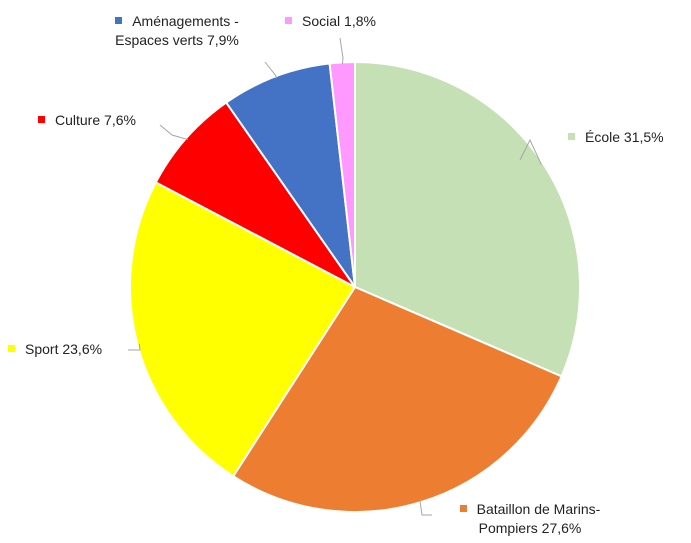  What do you see at coordinates (222, 40) in the screenshot?
I see `value-label: 7,9%` at bounding box center [222, 40].